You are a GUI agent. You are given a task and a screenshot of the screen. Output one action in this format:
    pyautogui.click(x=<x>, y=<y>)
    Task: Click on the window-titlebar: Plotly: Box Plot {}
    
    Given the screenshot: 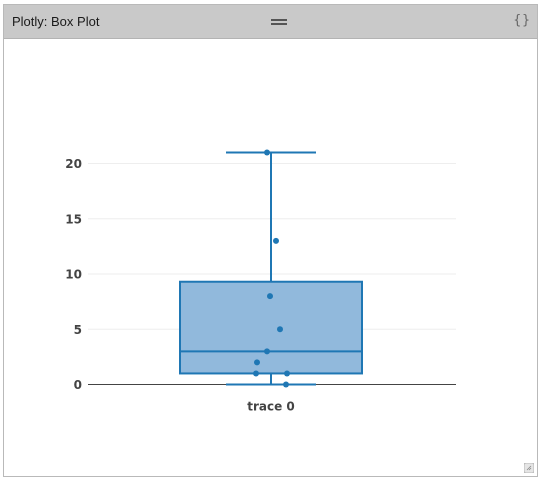 What is the action you would take?
    pyautogui.click(x=270, y=22)
    